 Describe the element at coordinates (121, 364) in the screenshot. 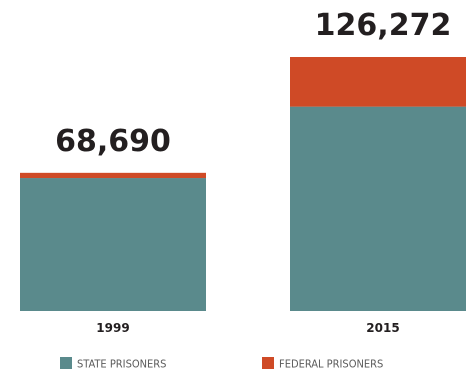

I see `legend-label-state: STATE PRISONERS` at that location.